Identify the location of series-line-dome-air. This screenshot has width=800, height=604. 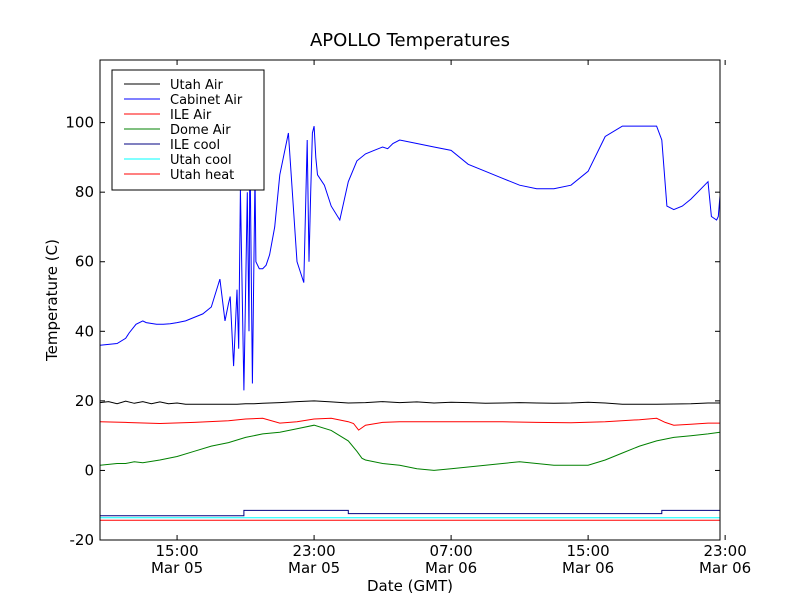
(410, 447).